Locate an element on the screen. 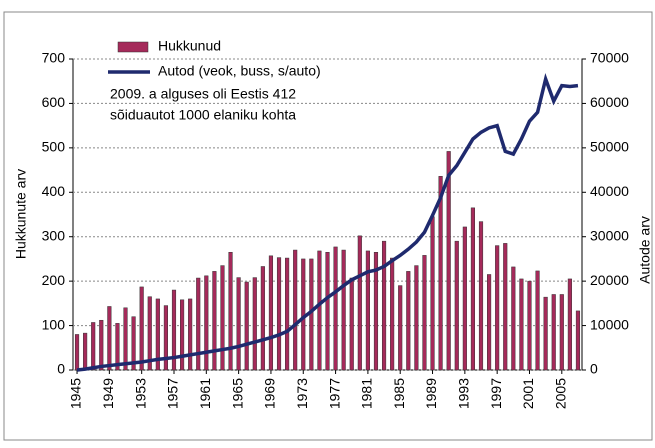 The height and width of the screenshot is (448, 655). annotation: 2009. a alguses oli Eestis 412 is located at coordinates (203, 94).